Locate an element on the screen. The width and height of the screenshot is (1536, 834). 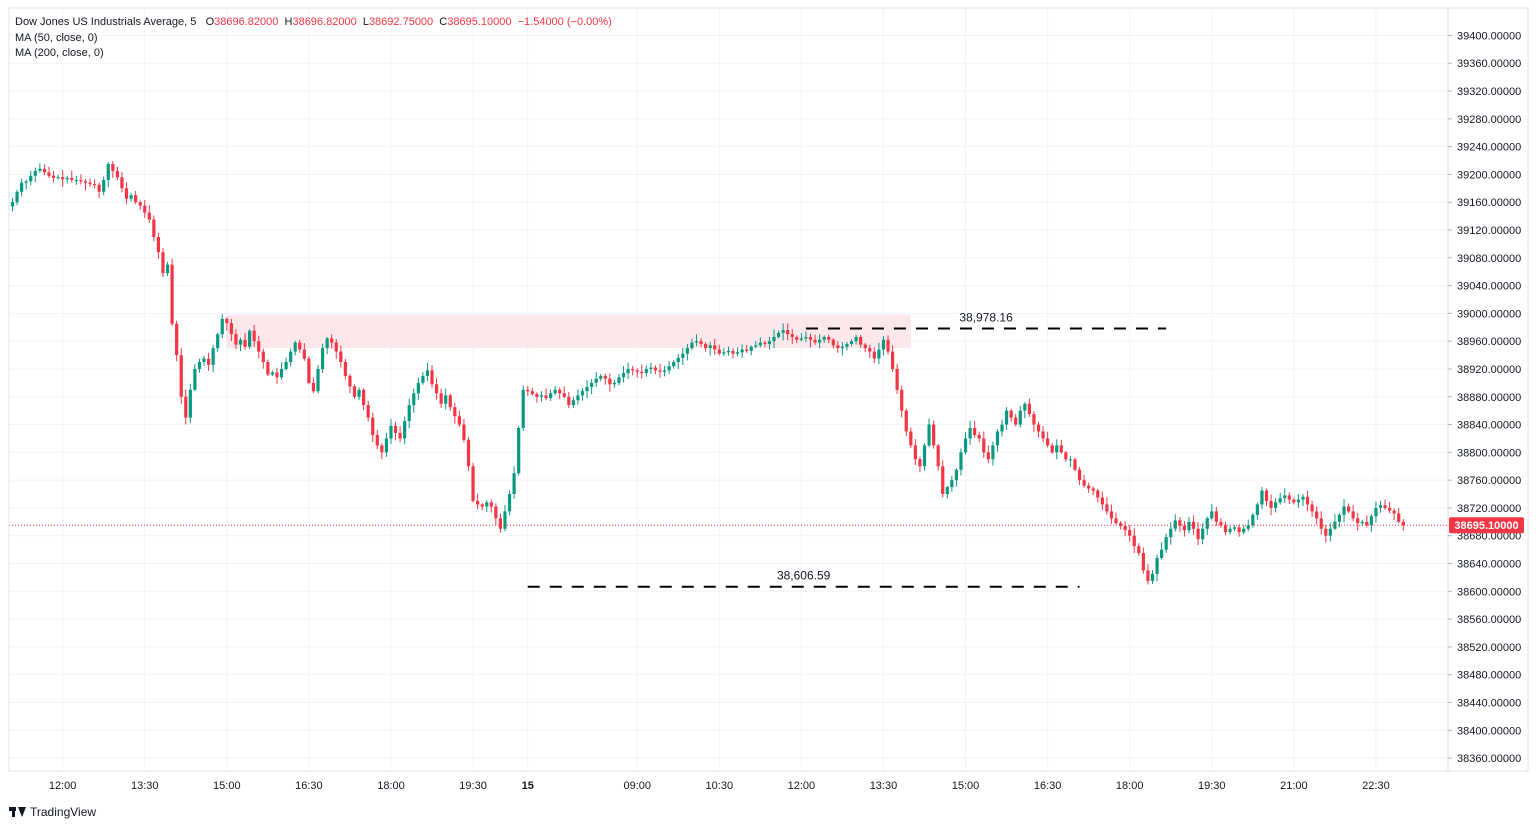
tradingview-logo: TradingView is located at coordinates (52, 812).